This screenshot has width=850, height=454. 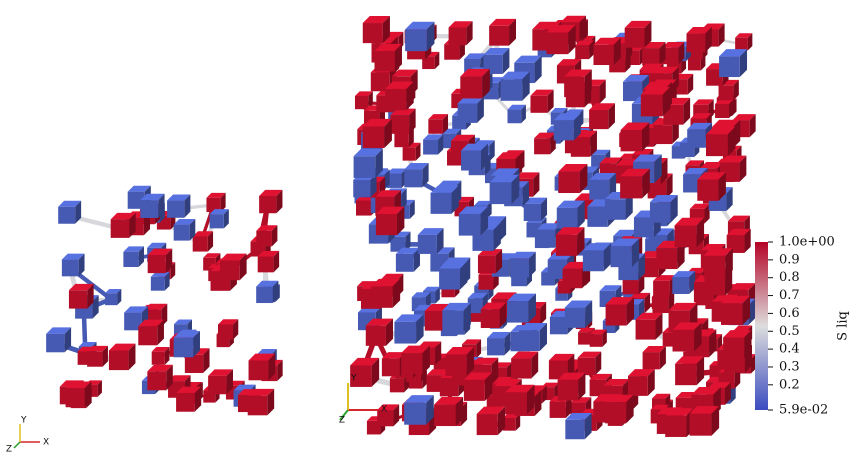 I want to click on colorbar-title: S liq, so click(x=843, y=326).